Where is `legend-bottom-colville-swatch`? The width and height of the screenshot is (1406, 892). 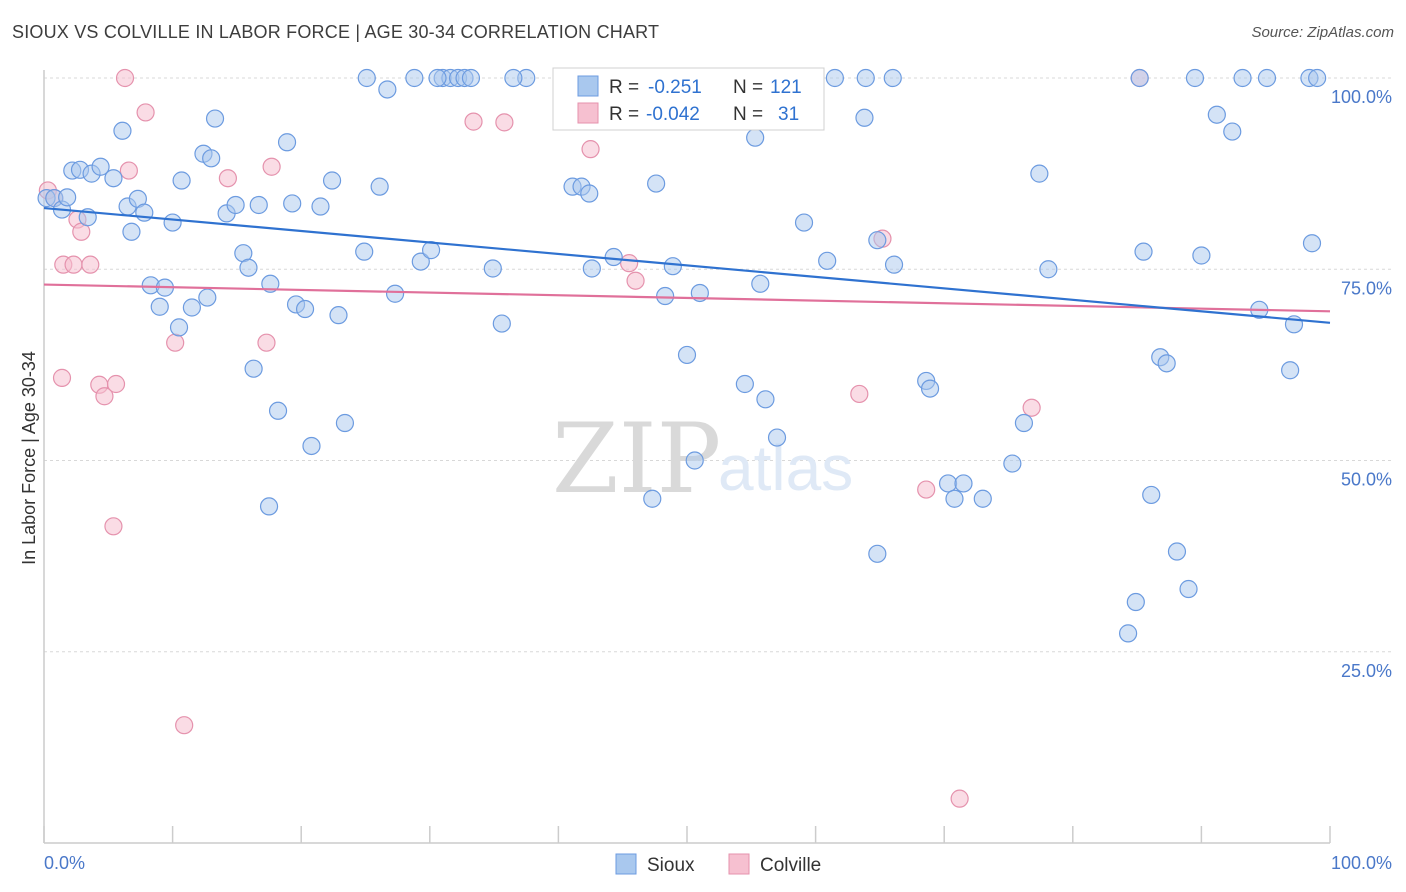
legend-bottom-colville-swatch is located at coordinates (739, 864).